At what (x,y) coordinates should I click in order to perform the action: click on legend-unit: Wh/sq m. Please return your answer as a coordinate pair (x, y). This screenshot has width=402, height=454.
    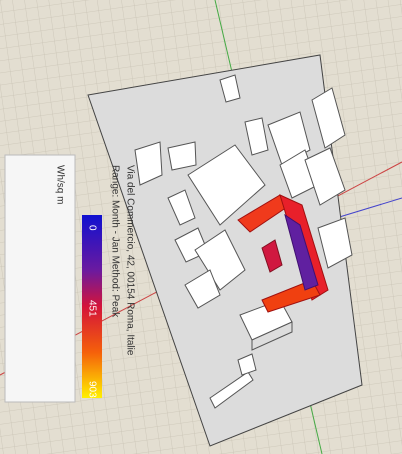
    Looking at the image, I should click on (59, 184).